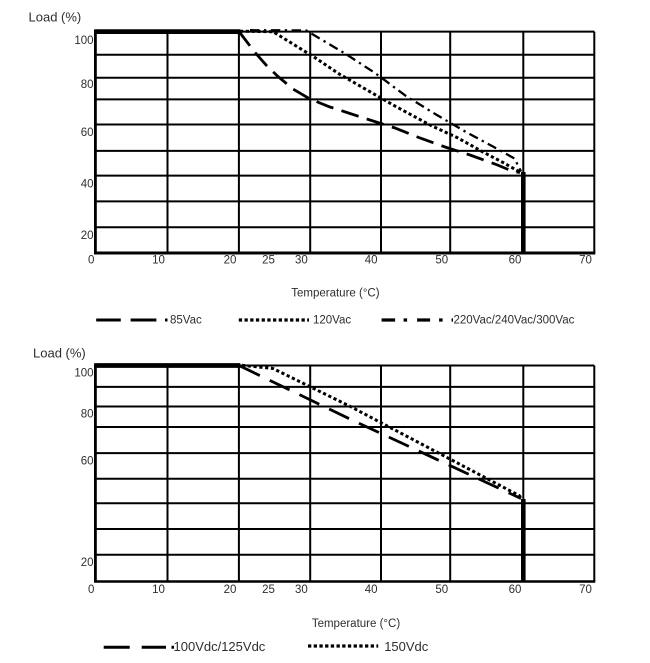  Describe the element at coordinates (514, 321) in the screenshot. I see `svg-text: 220Vac/240Vac/300Vac` at that location.